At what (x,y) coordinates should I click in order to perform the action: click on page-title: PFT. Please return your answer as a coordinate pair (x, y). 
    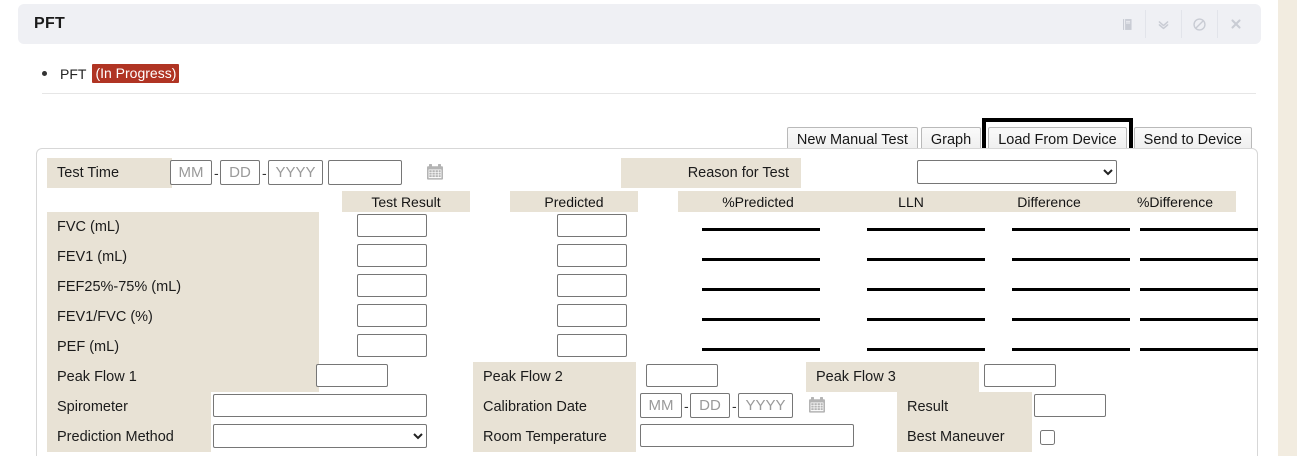
    Looking at the image, I should click on (50, 23).